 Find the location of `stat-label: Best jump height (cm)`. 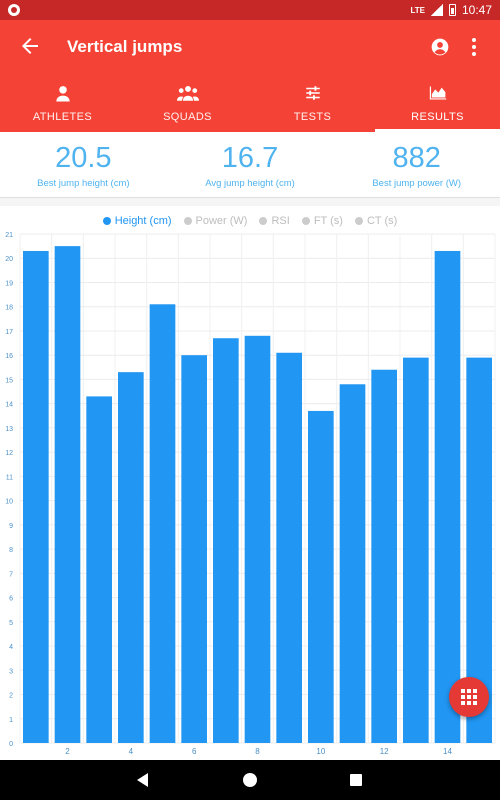

stat-label: Best jump height (cm) is located at coordinates (83, 183).